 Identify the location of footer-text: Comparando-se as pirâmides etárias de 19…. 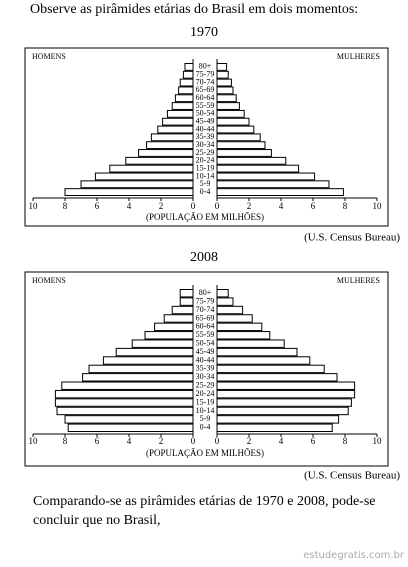
(204, 511).